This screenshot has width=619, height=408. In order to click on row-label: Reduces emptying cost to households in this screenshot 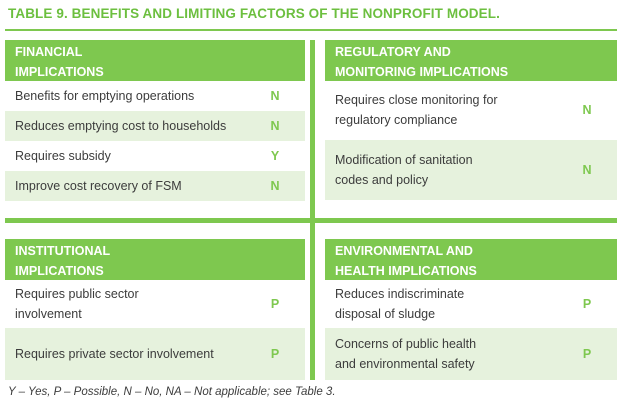, I will do `click(121, 126)`.